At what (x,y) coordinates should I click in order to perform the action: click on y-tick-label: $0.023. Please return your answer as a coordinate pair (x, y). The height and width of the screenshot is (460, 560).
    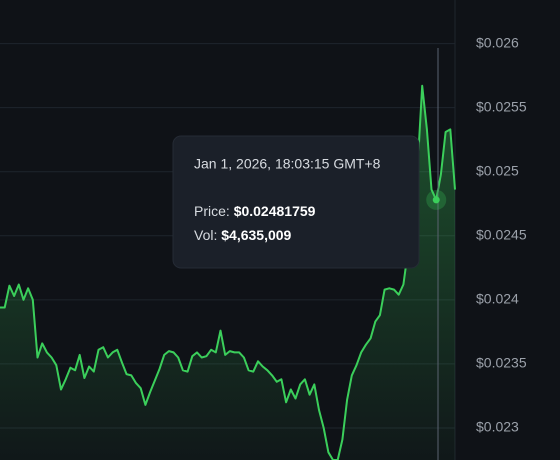
    Looking at the image, I should click on (497, 427).